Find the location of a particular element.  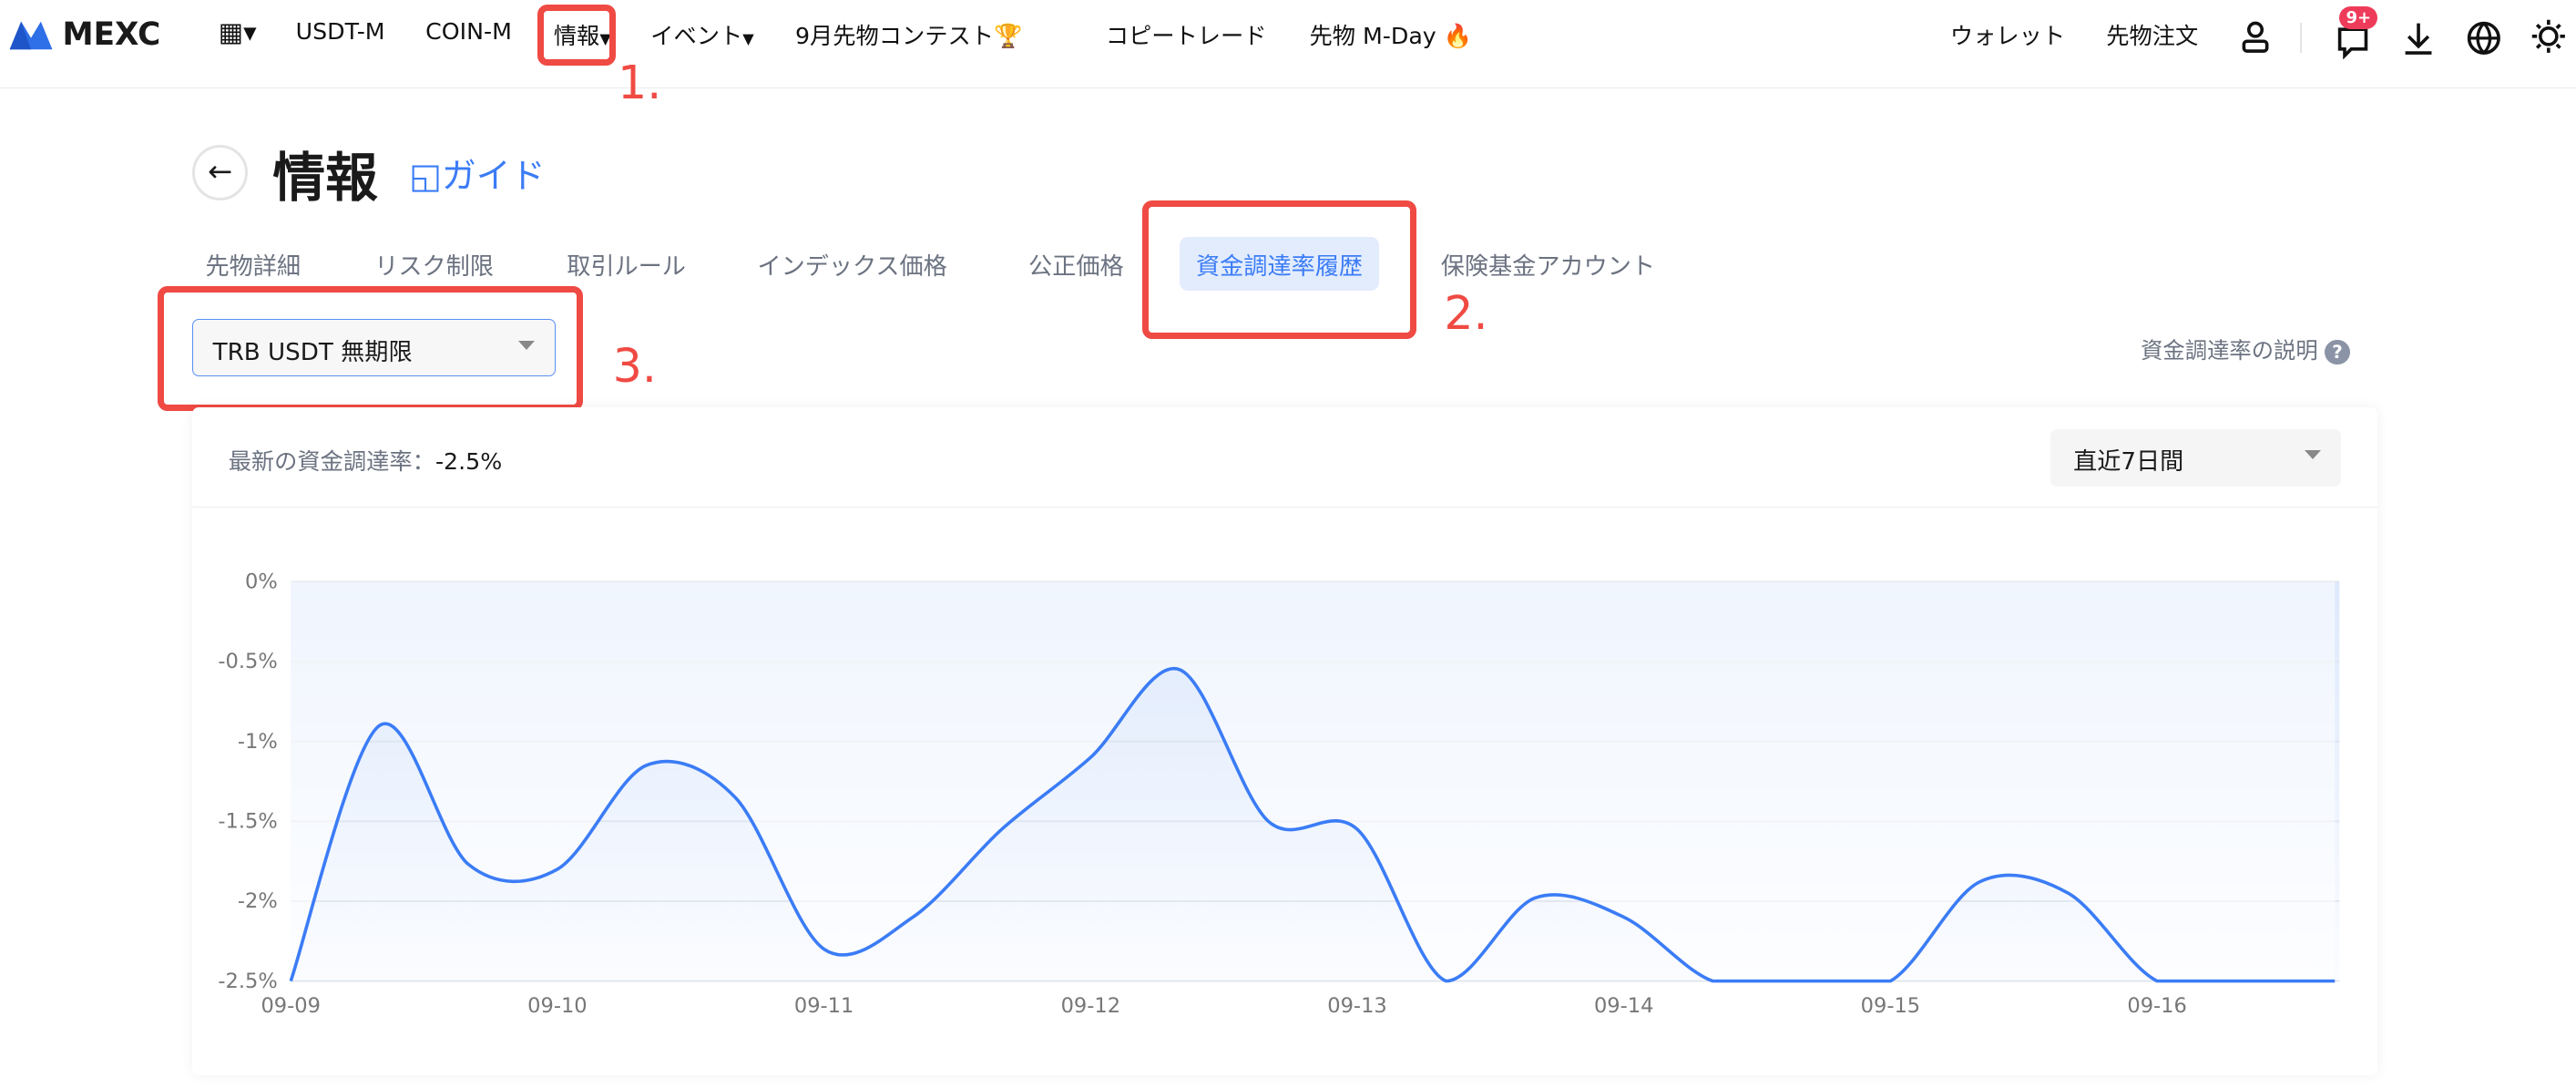

annotation-label-1: 1. is located at coordinates (640, 83).